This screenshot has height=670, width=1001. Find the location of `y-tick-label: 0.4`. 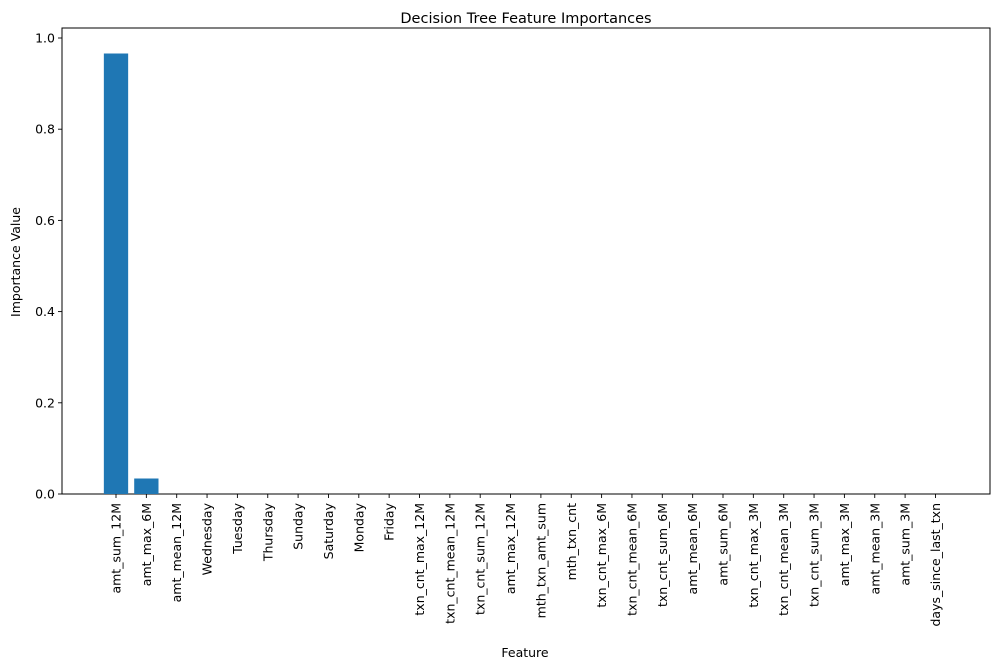

y-tick-label: 0.4 is located at coordinates (45, 311).